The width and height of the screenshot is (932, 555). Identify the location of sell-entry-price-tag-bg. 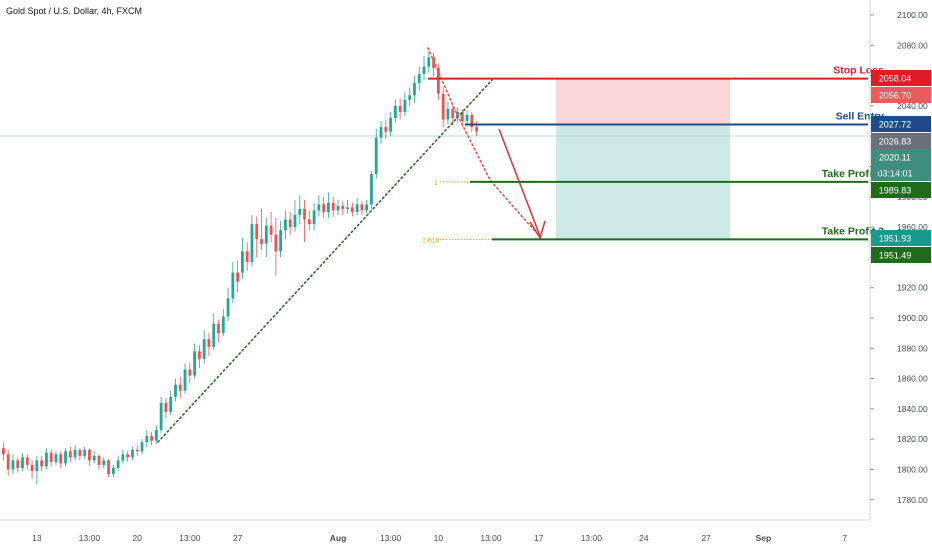
(901, 124).